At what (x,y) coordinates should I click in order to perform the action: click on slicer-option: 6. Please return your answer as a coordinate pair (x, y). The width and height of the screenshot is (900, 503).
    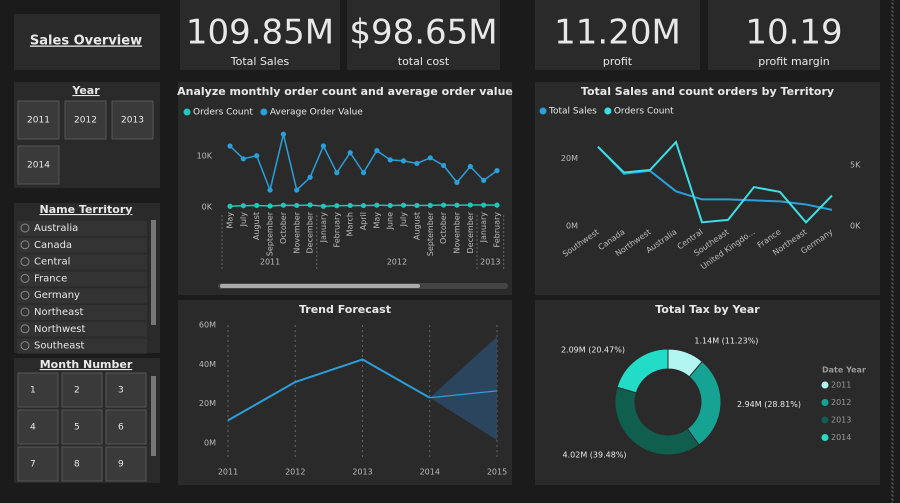
    Looking at the image, I should click on (121, 428).